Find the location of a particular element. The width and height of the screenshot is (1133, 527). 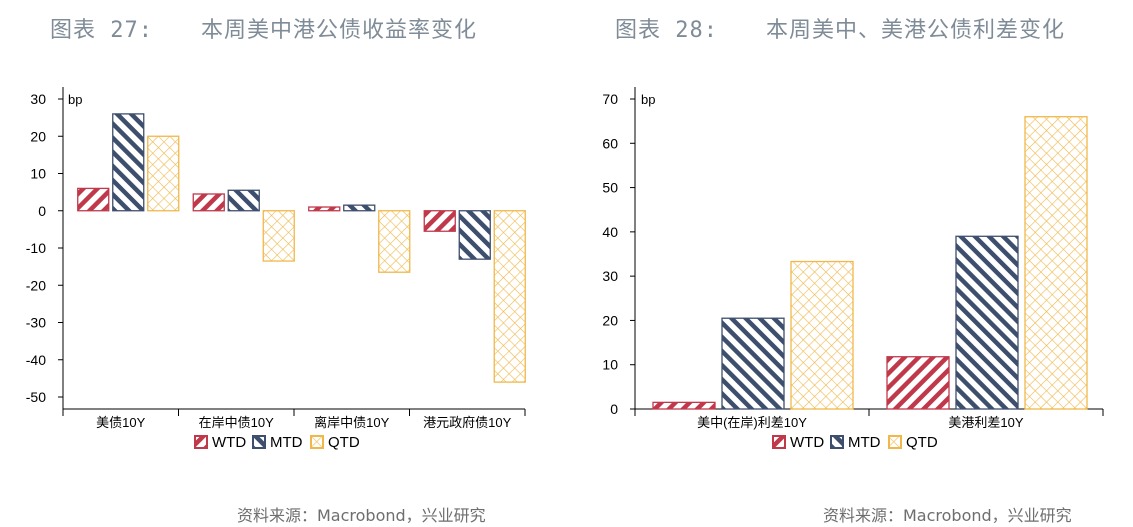

chart-title-left: 图表 27: 本周美中港公债收益率变化 is located at coordinates (263, 28).